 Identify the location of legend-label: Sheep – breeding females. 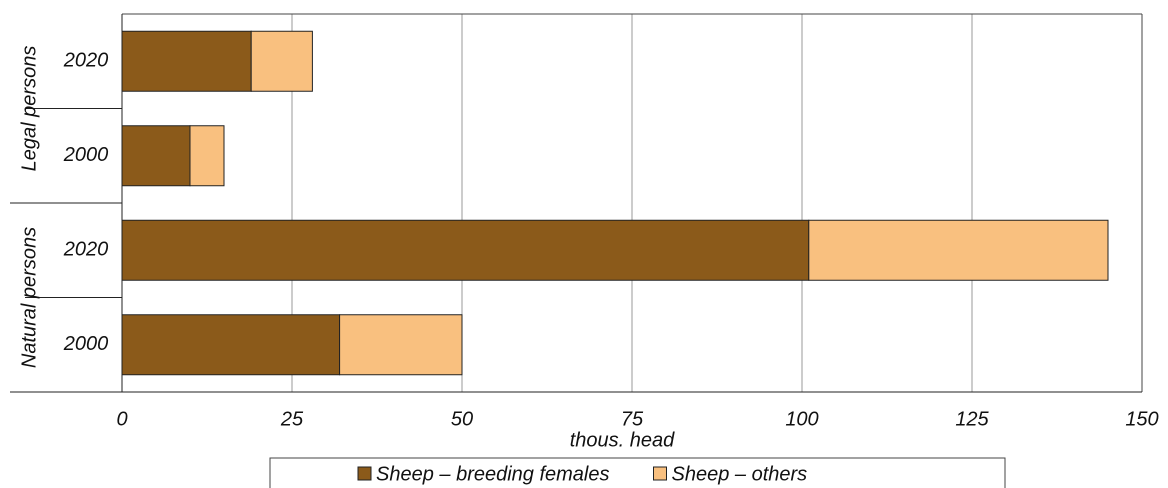
(493, 474).